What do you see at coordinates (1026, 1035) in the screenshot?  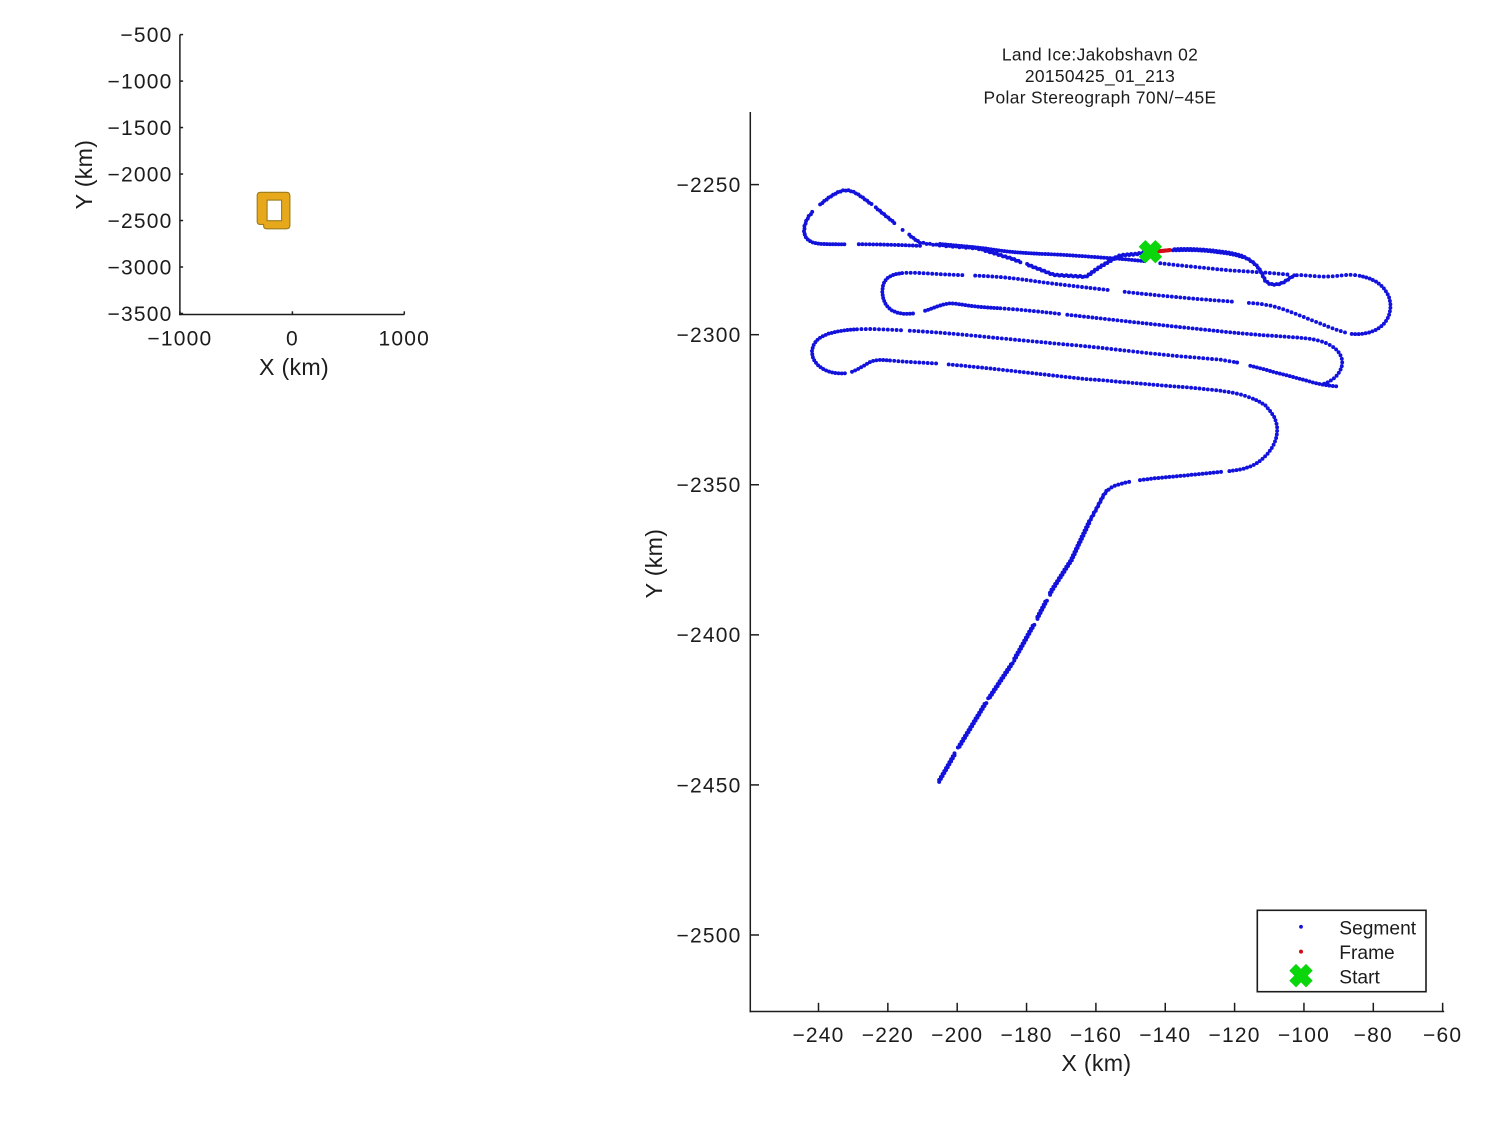 I see `svg-text: −180` at bounding box center [1026, 1035].